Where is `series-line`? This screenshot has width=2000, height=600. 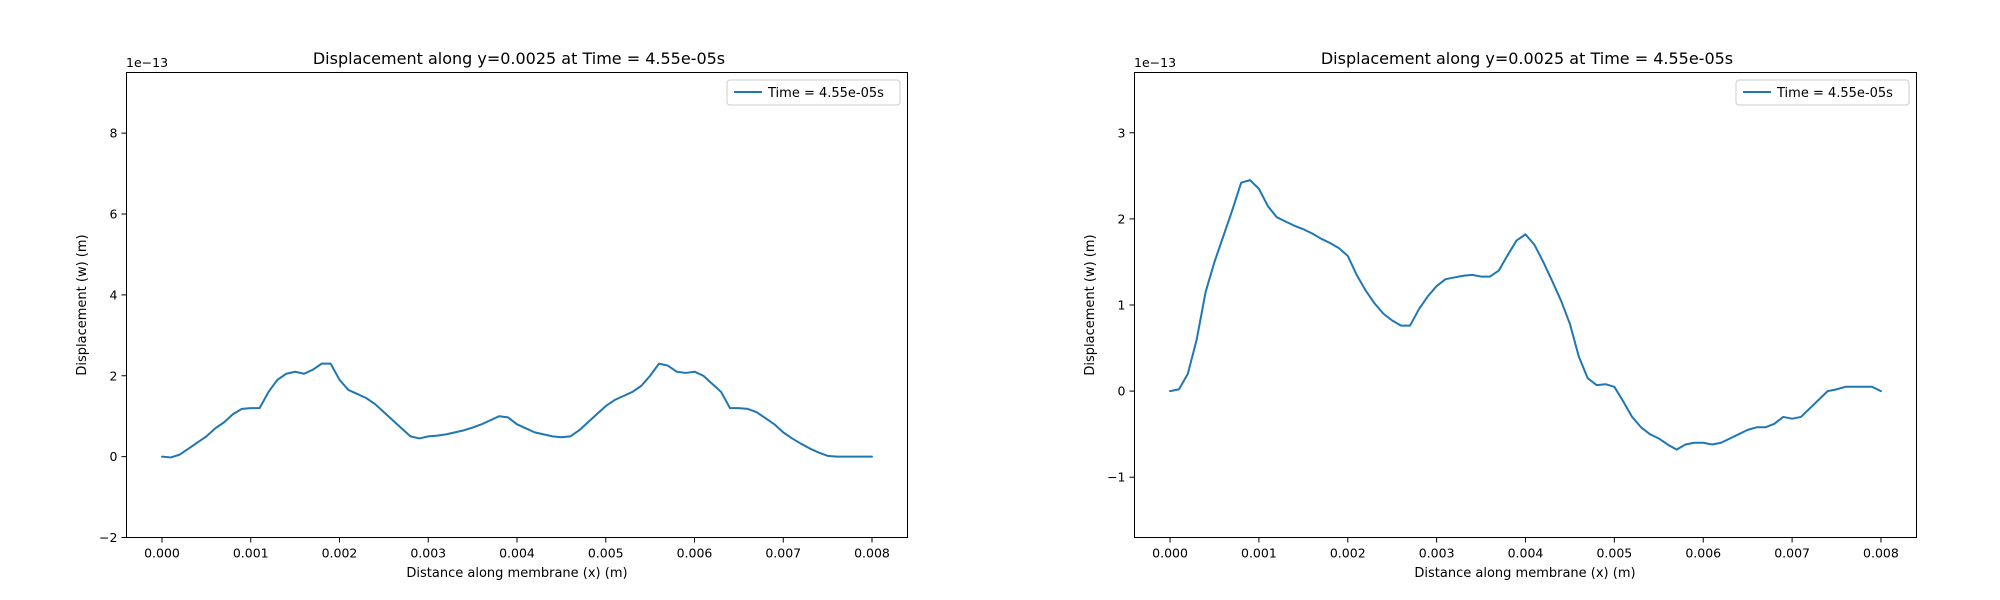 series-line is located at coordinates (517, 410).